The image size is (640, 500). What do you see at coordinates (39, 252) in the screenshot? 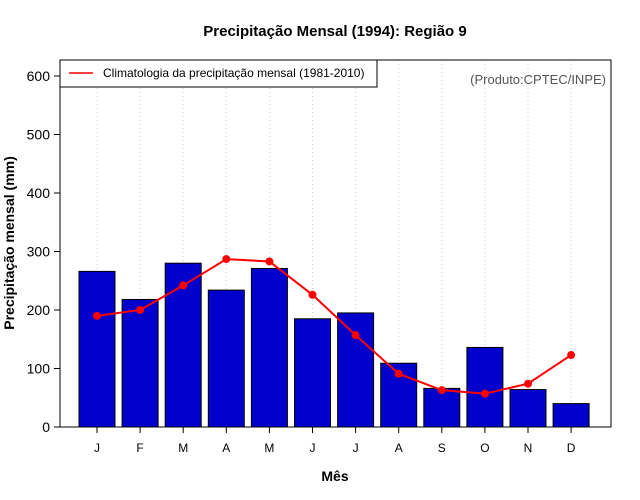
I see `y-tick-label-300: 300` at bounding box center [39, 252].